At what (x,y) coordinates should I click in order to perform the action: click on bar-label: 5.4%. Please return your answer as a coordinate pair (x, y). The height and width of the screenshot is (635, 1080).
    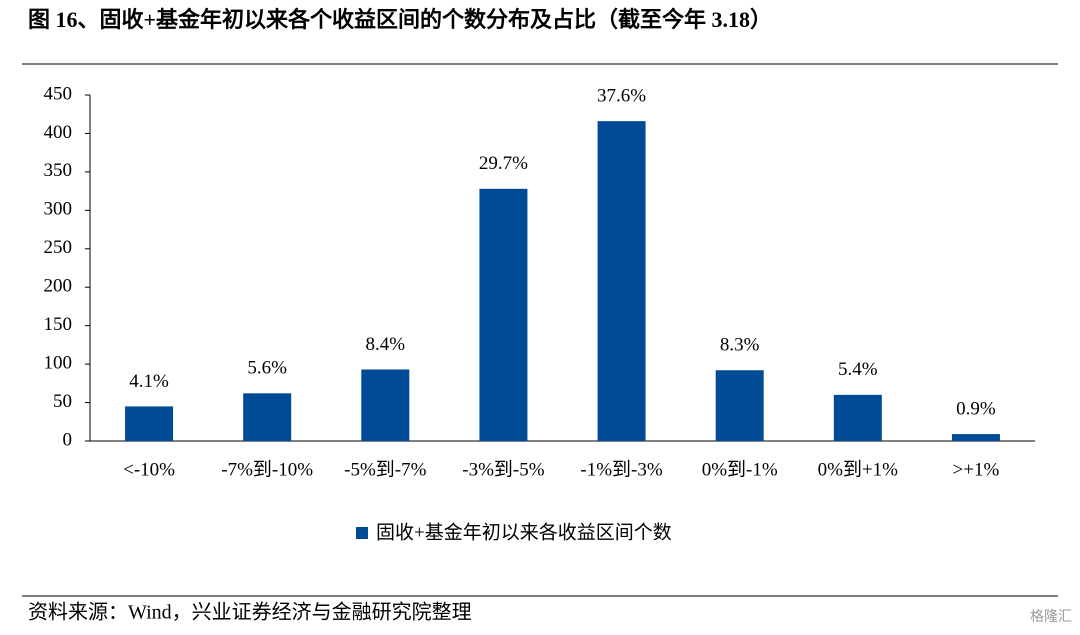
    Looking at the image, I should click on (858, 369).